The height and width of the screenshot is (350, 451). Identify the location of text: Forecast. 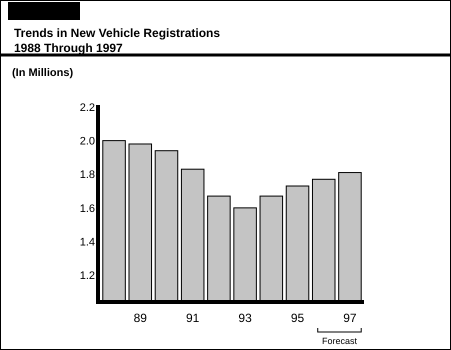
(340, 341).